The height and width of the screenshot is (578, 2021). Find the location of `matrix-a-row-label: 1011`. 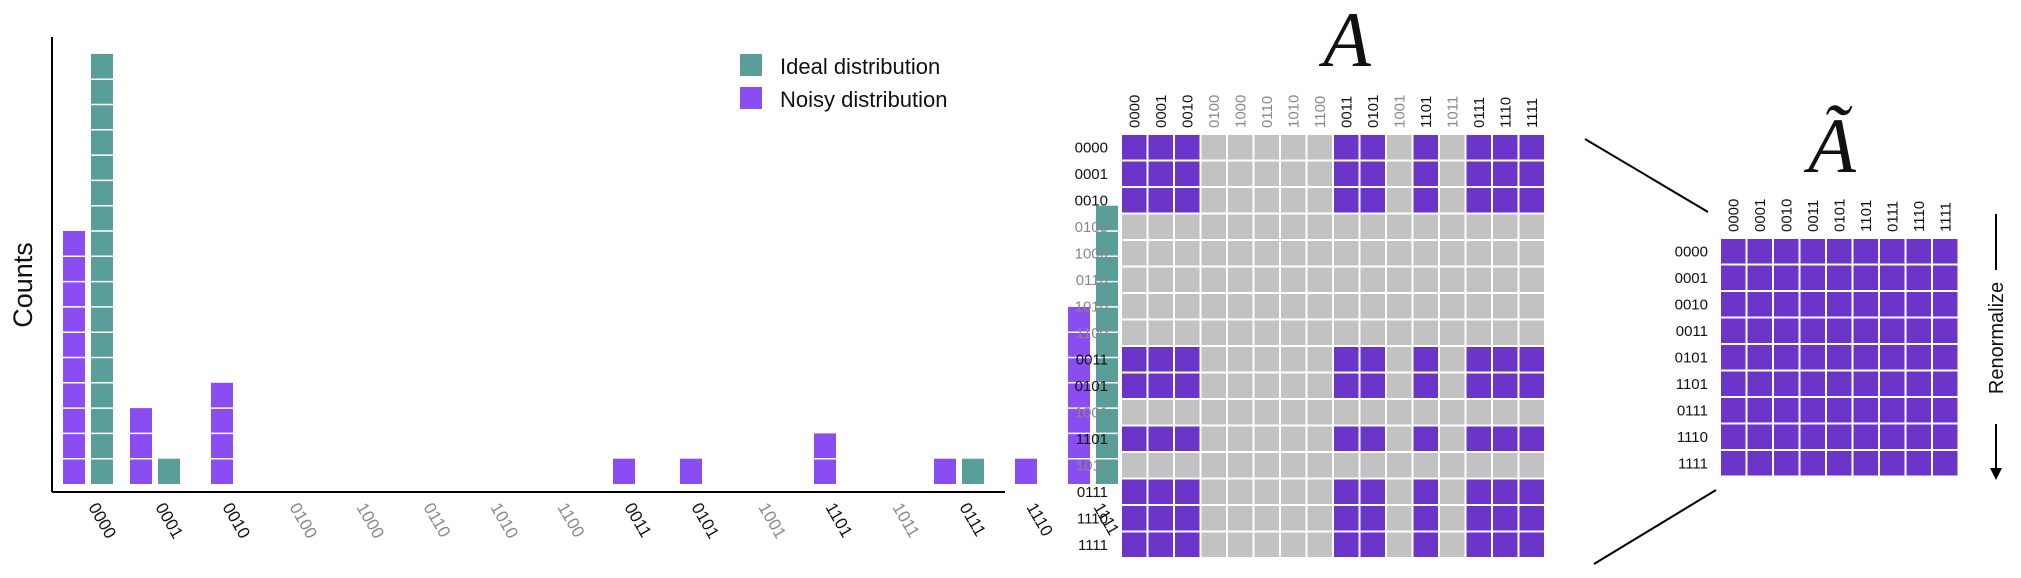

matrix-a-row-label: 1011 is located at coordinates (1092, 465).